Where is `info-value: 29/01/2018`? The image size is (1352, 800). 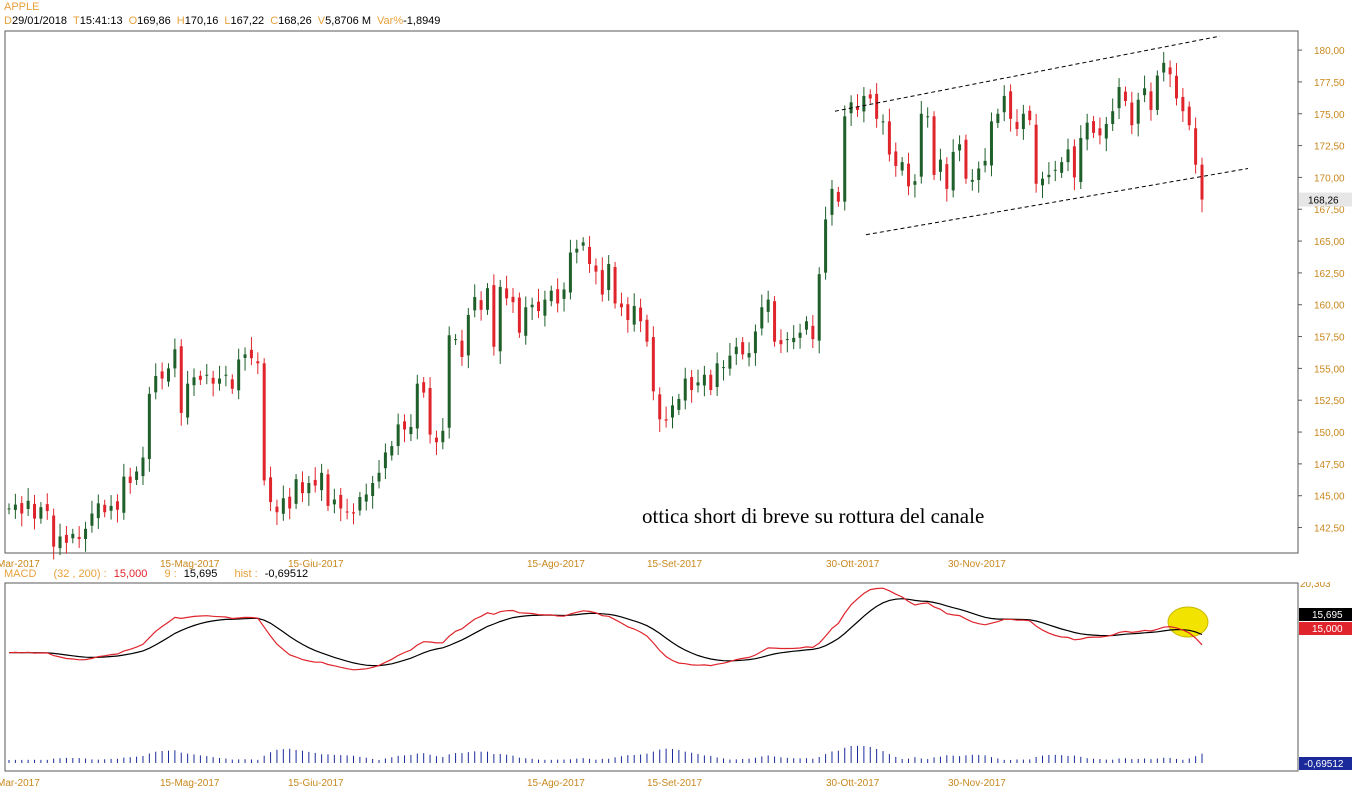
info-value: 29/01/2018 is located at coordinates (39, 21).